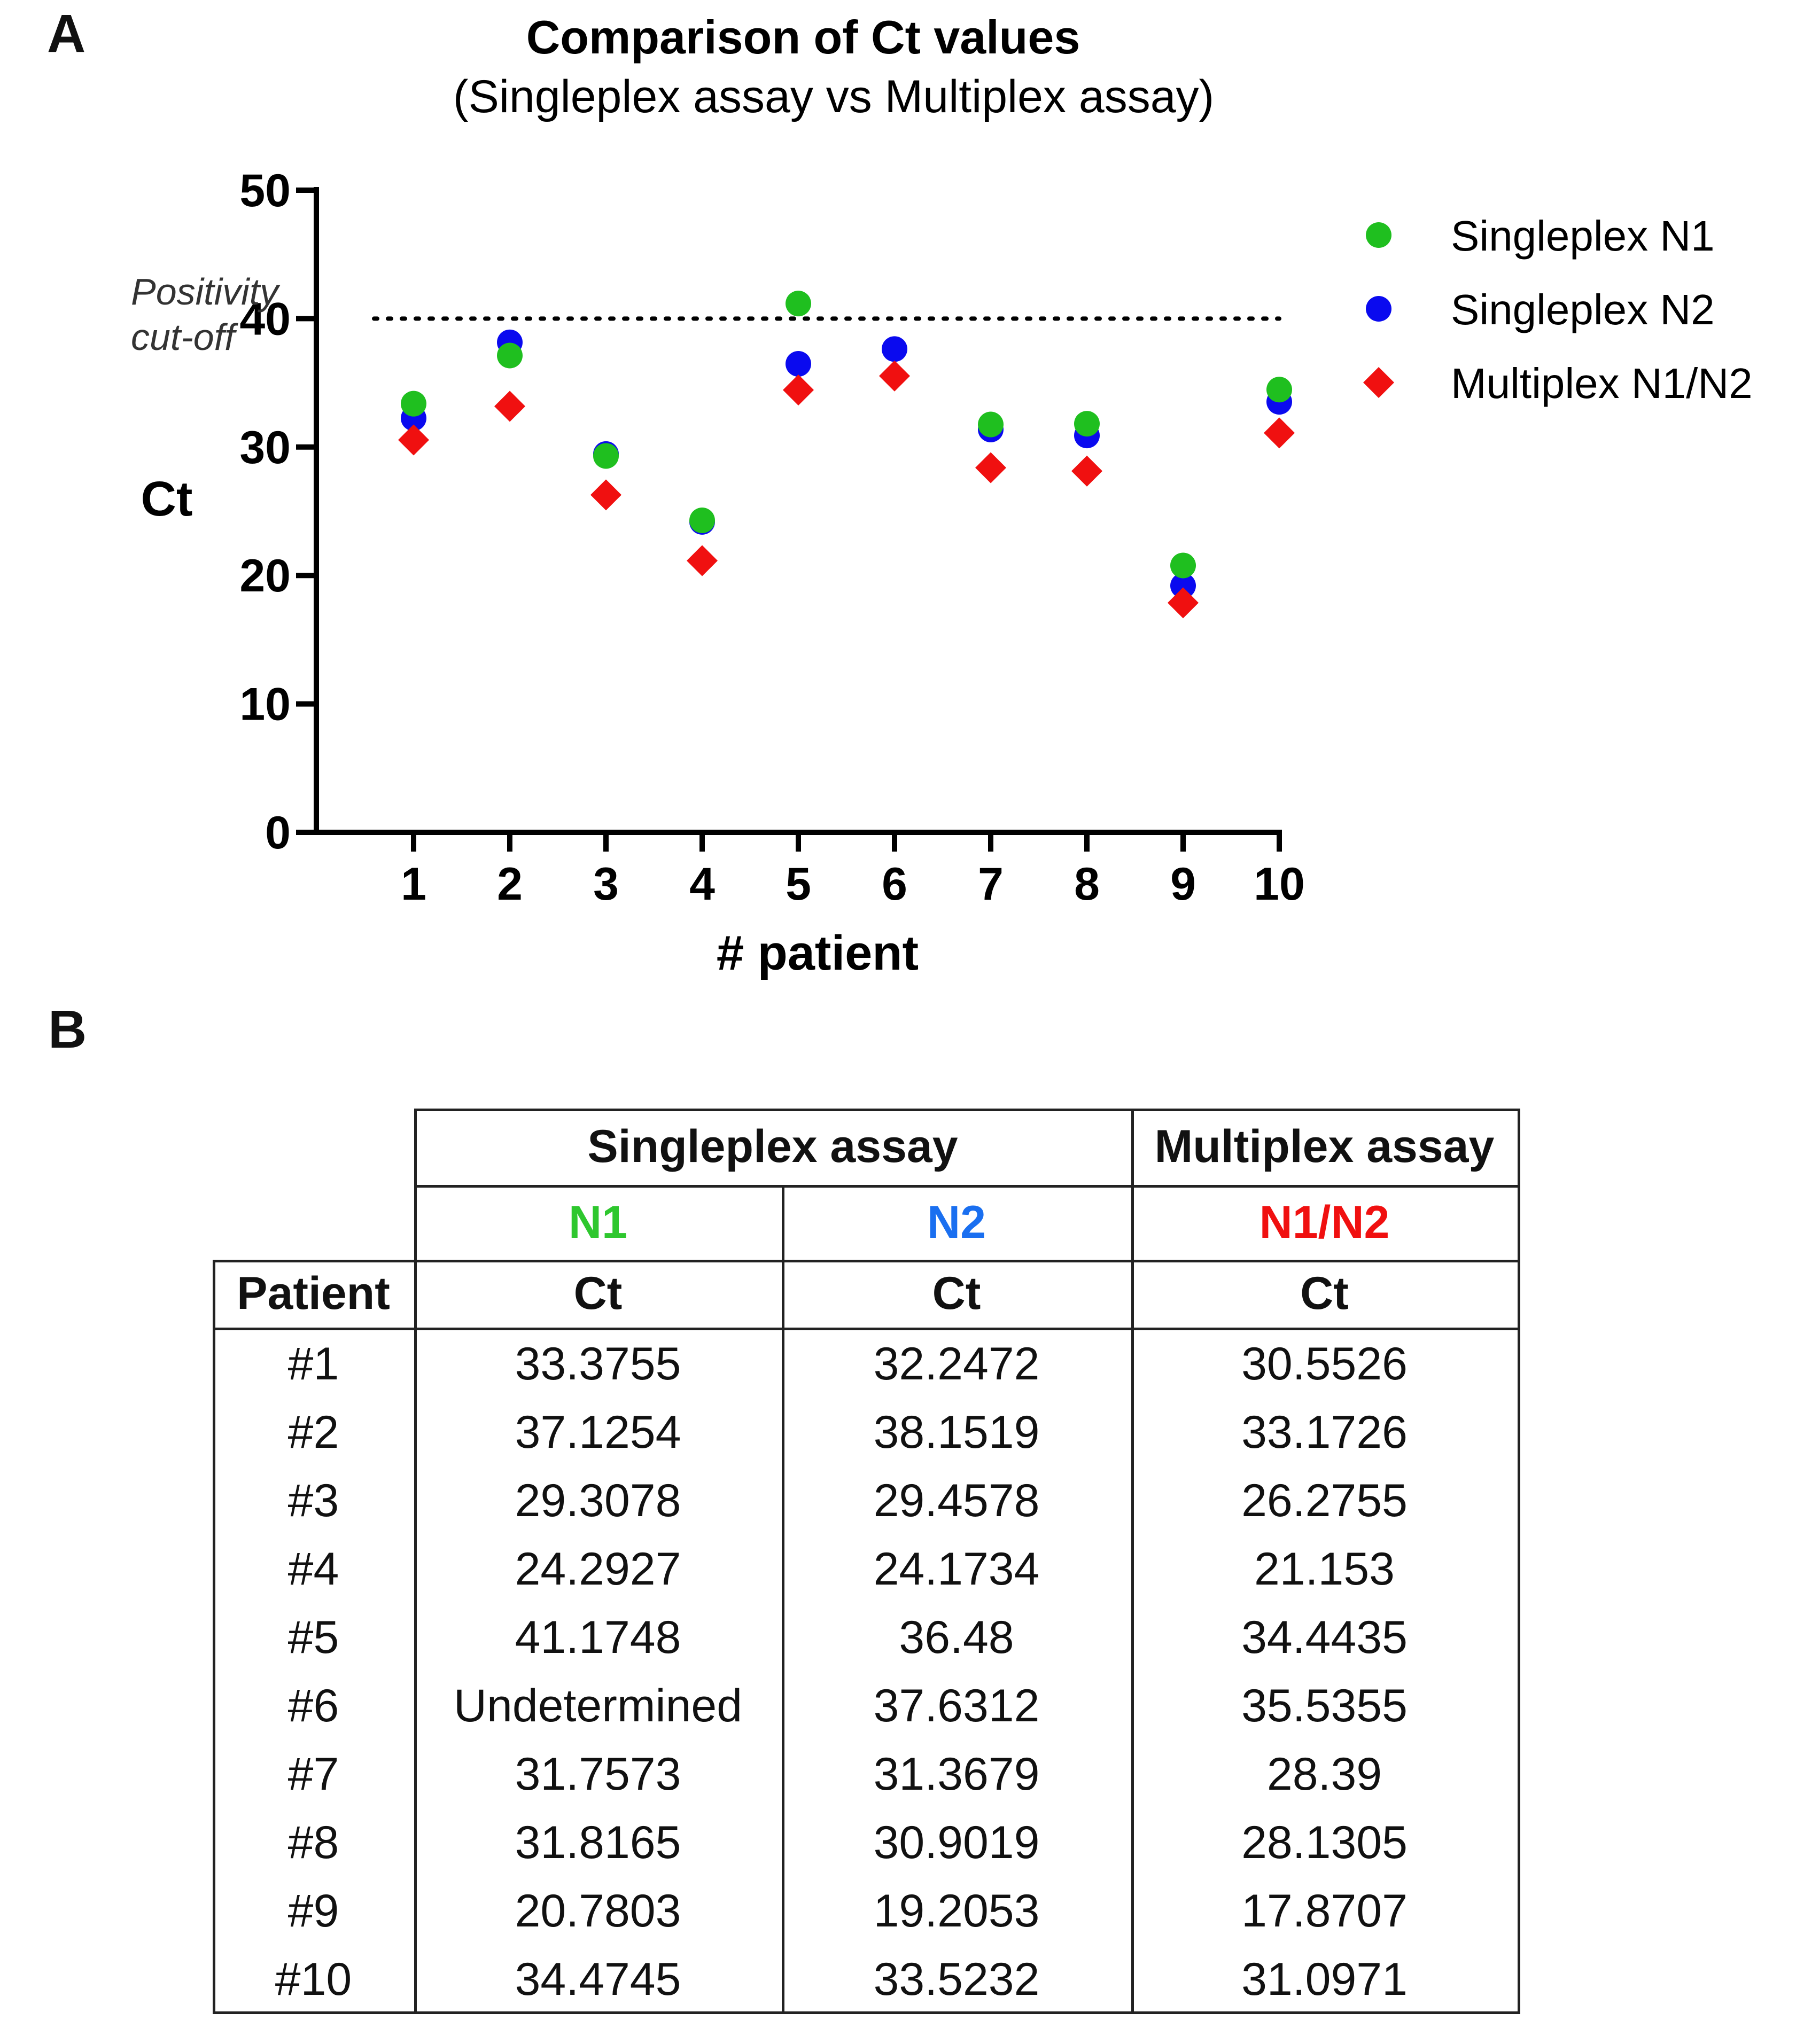  I want to click on n1-ct-cell: 31.7573, so click(598, 1774).